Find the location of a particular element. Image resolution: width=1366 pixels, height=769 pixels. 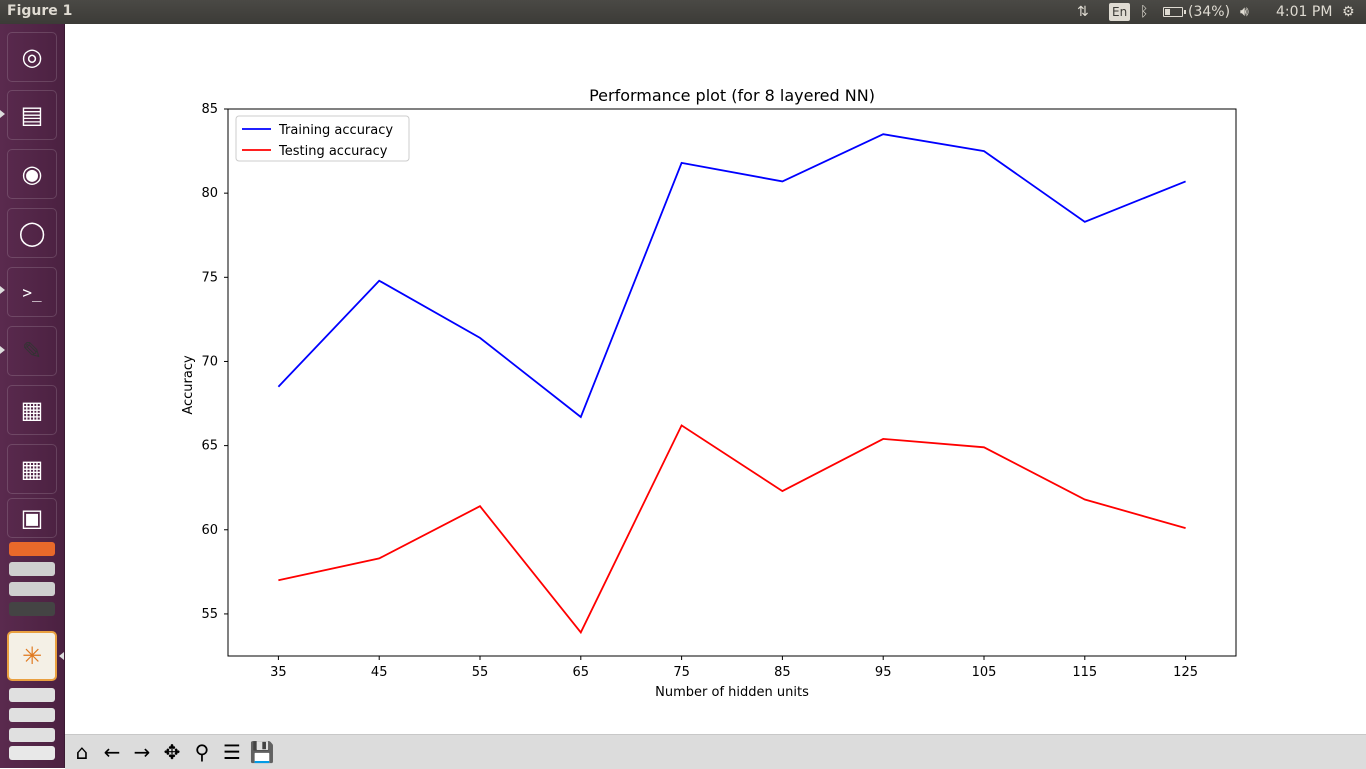

home-icon: ⌂ is located at coordinates (82, 752).